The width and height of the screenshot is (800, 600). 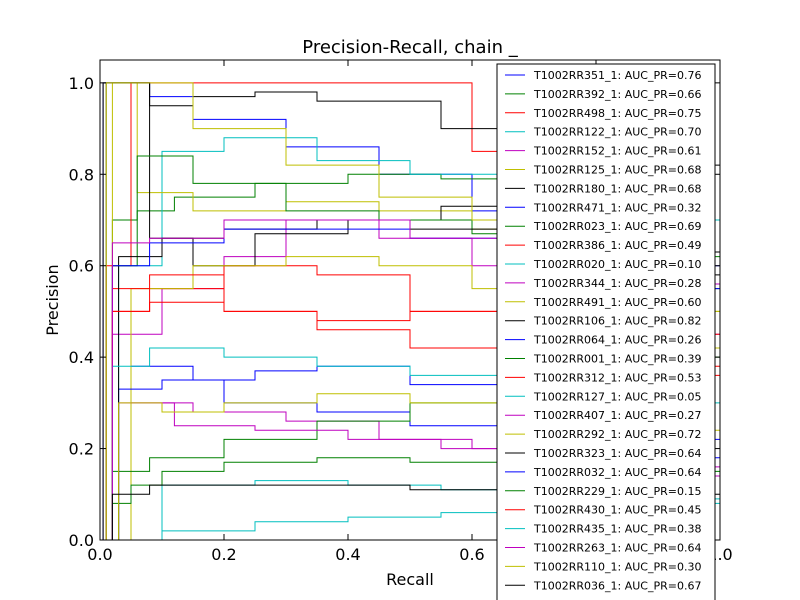 What do you see at coordinates (617, 75) in the screenshot?
I see `legend-entry: T1002RR351_1: AUC_PR=0.76` at bounding box center [617, 75].